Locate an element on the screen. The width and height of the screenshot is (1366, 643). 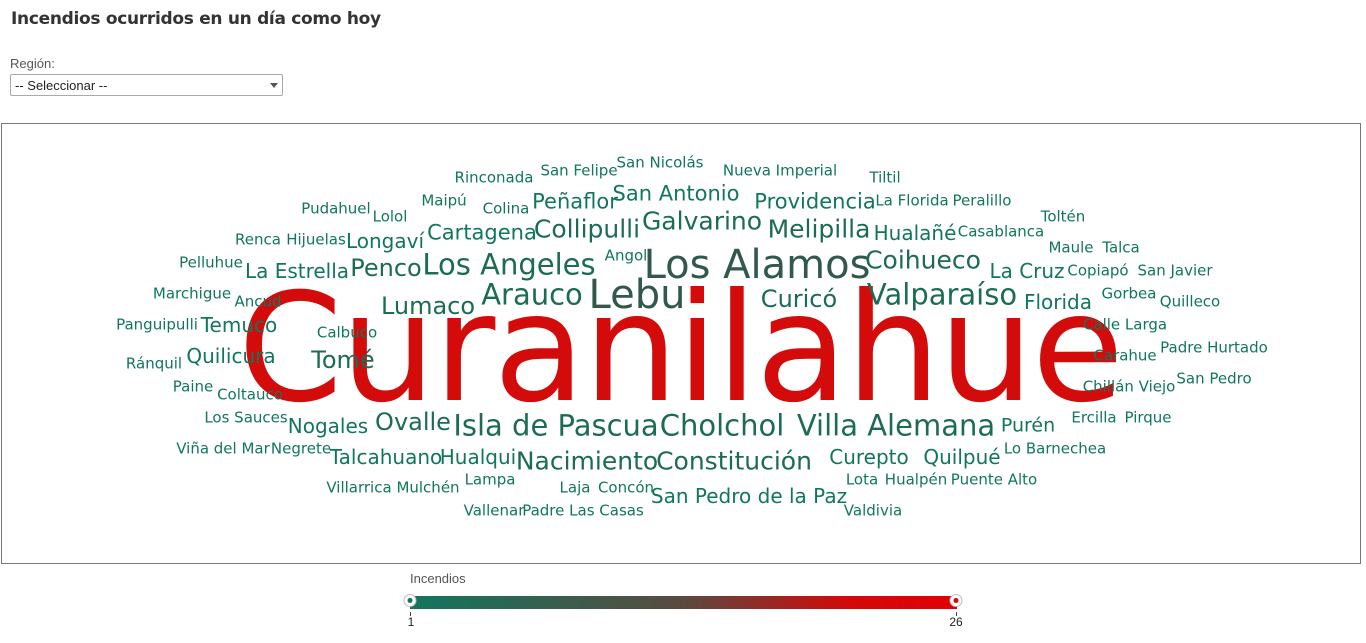
cloud-word: Puente Alto is located at coordinates (994, 479).